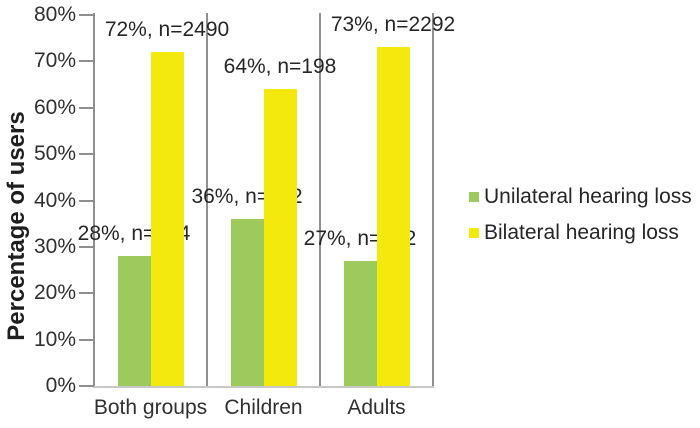  I want to click on x-axis-category-label: Both groups, so click(150, 407).